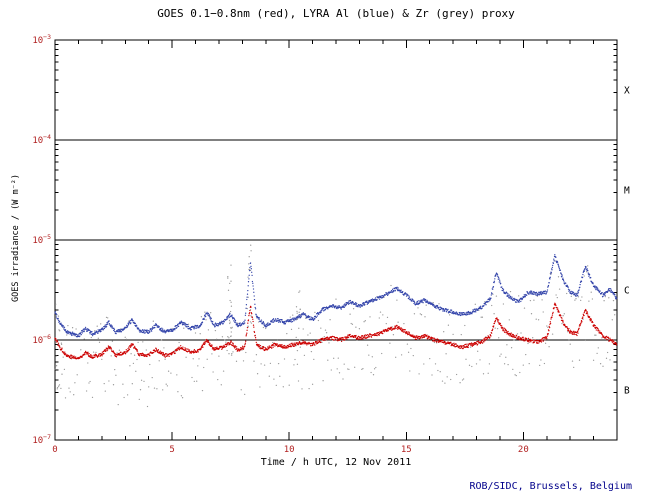  What do you see at coordinates (627, 291) in the screenshot?
I see `svg-text: C` at bounding box center [627, 291].